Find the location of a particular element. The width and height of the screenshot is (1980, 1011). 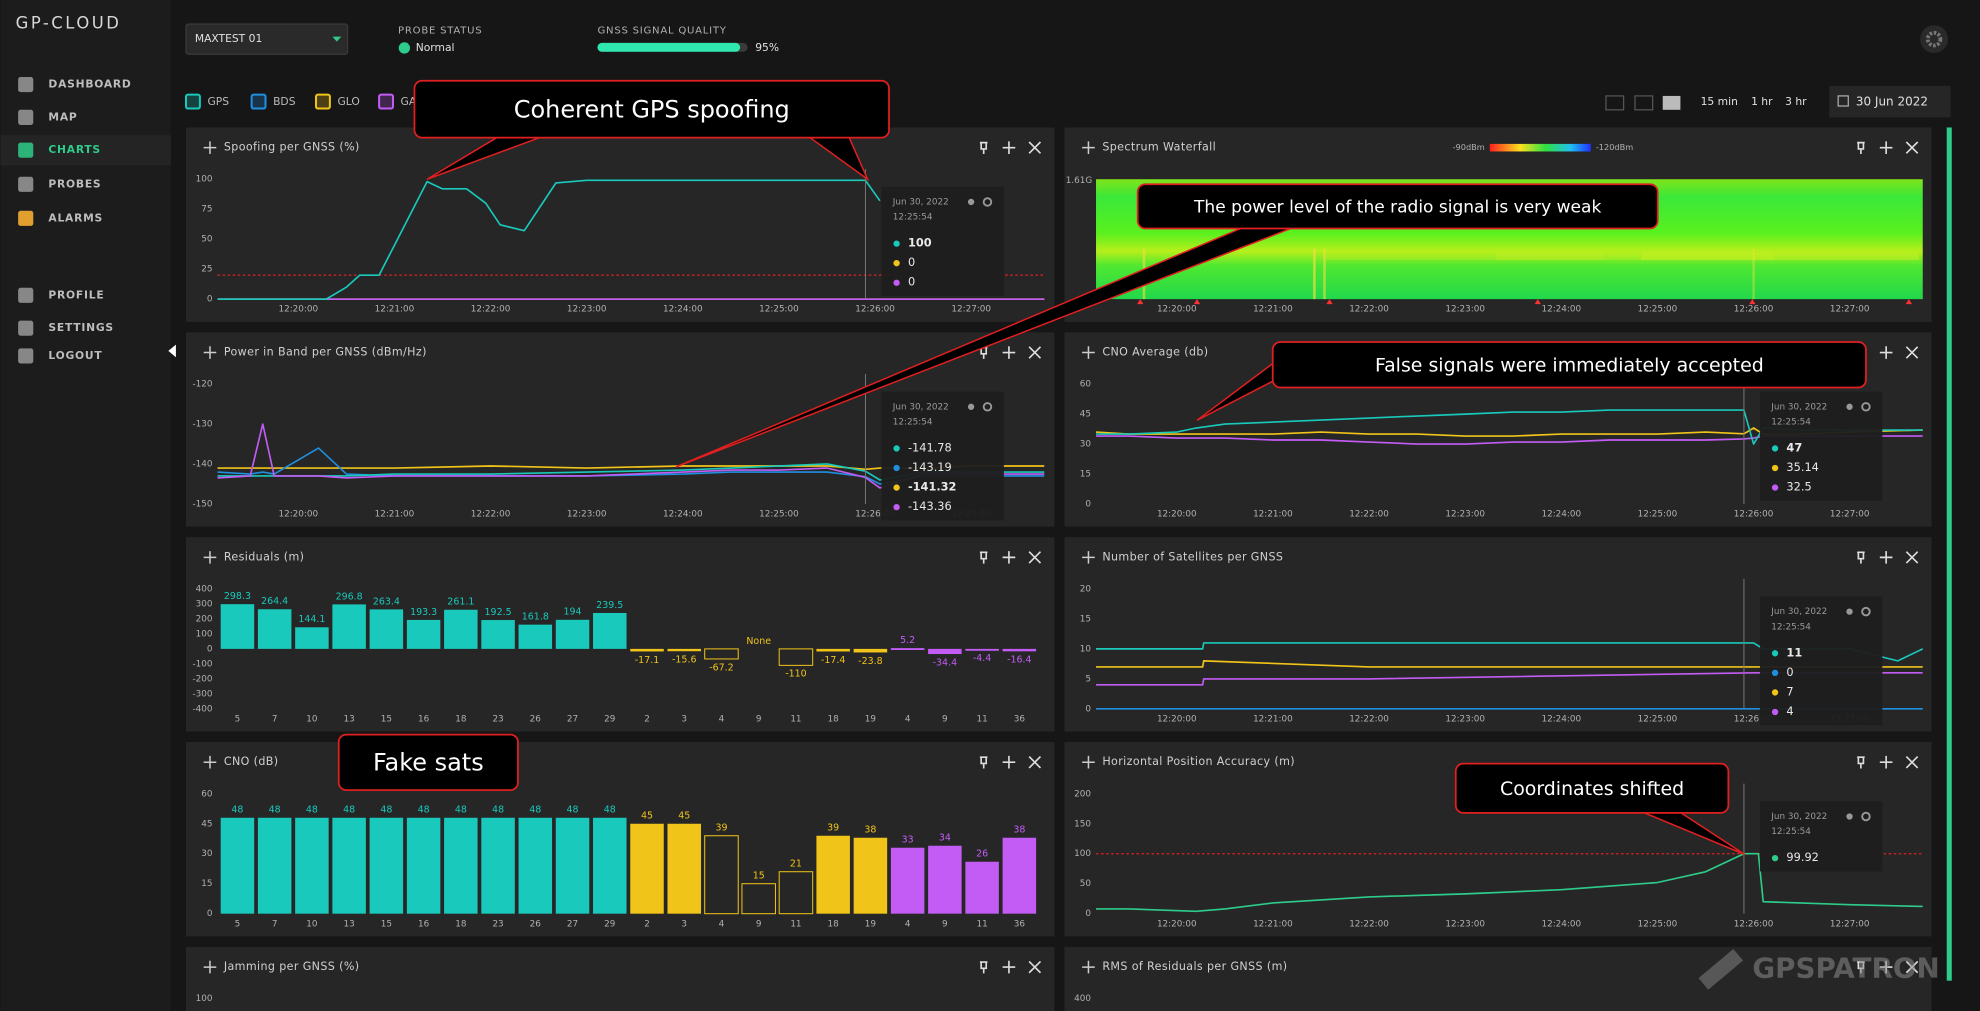

x-tick-label: 3 is located at coordinates (684, 719).